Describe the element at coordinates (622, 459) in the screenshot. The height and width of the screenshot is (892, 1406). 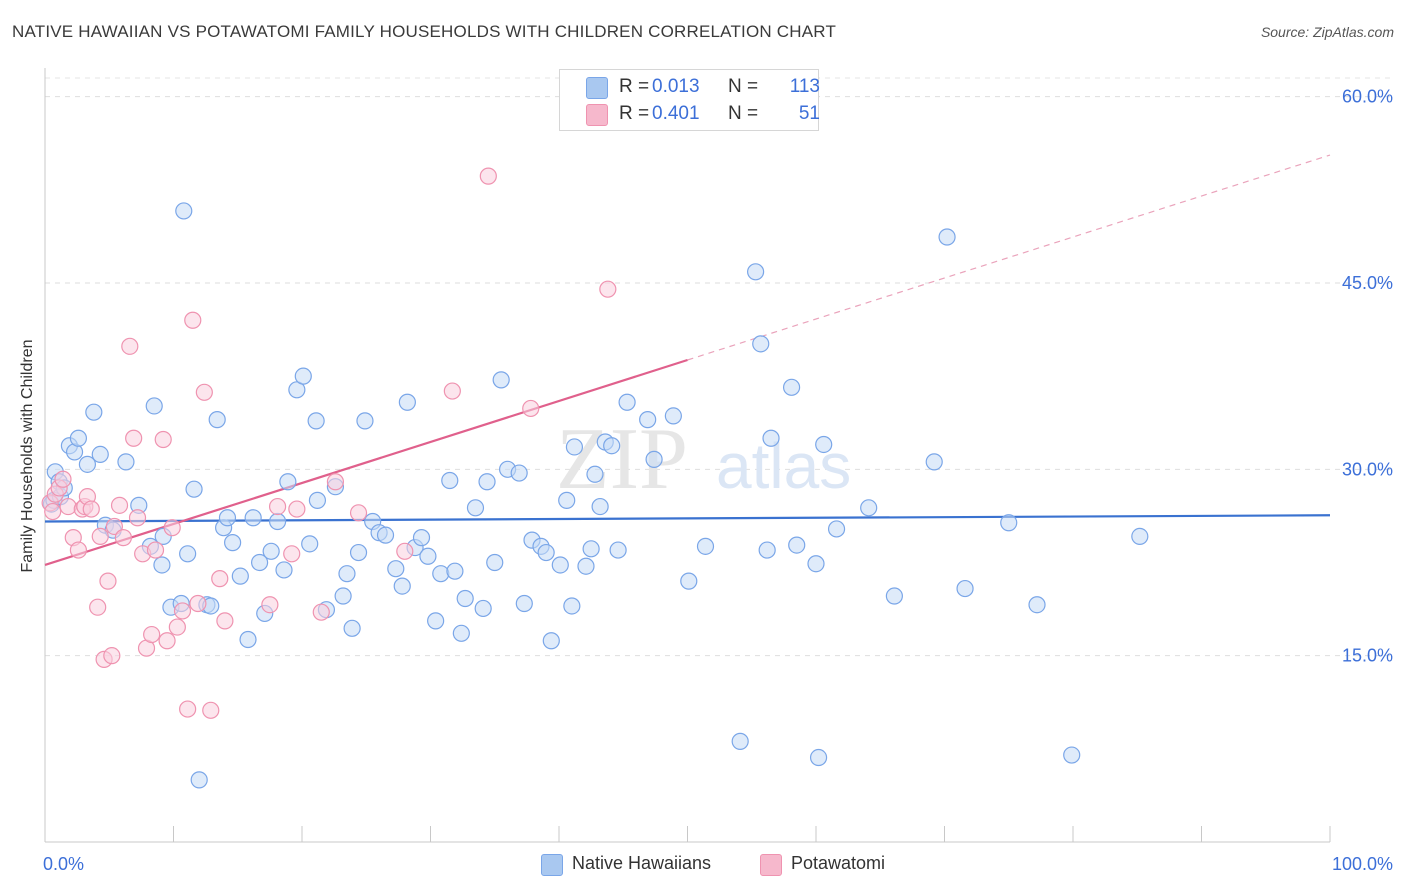
I see `watermark-zip: ZIP` at that location.